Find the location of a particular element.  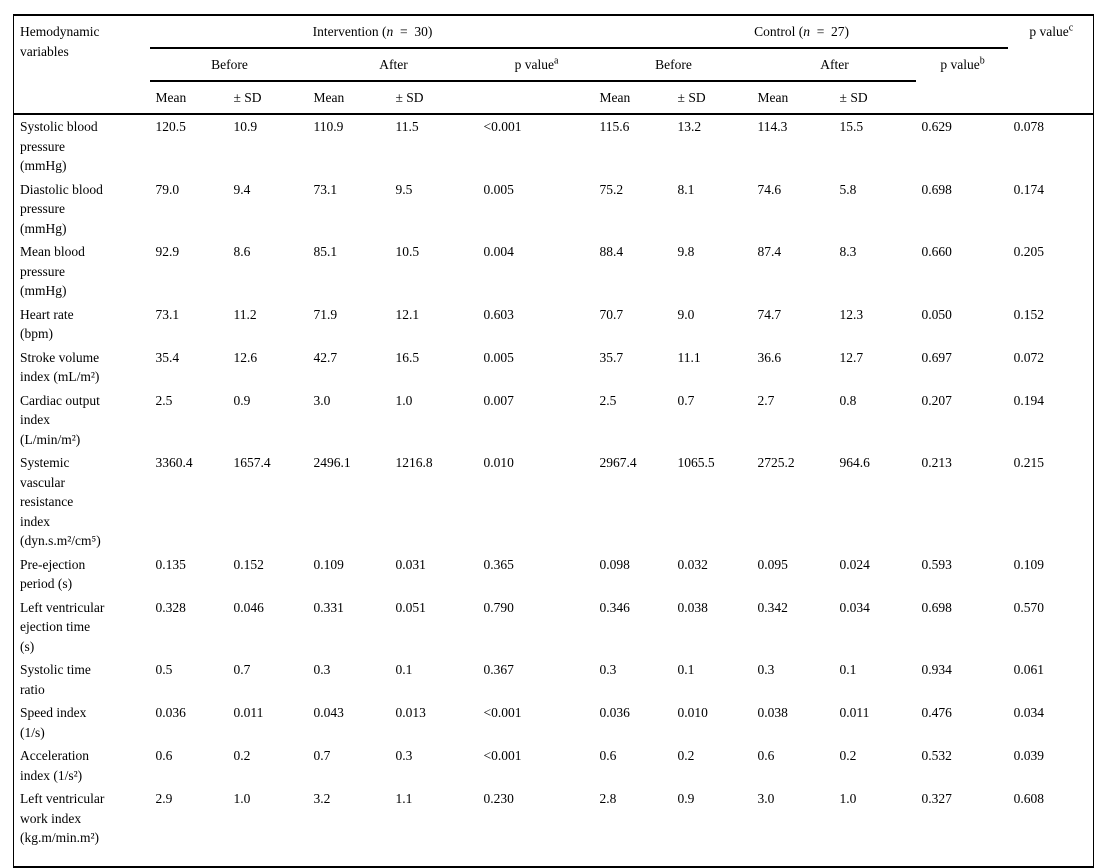

p-value-b: 0.934 is located at coordinates (936, 669).